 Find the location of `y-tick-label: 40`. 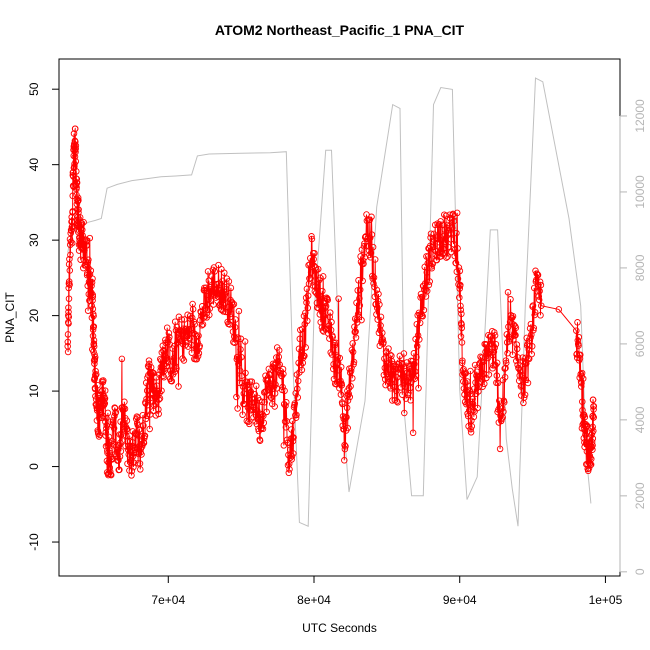

y-tick-label: 40 is located at coordinates (34, 165).